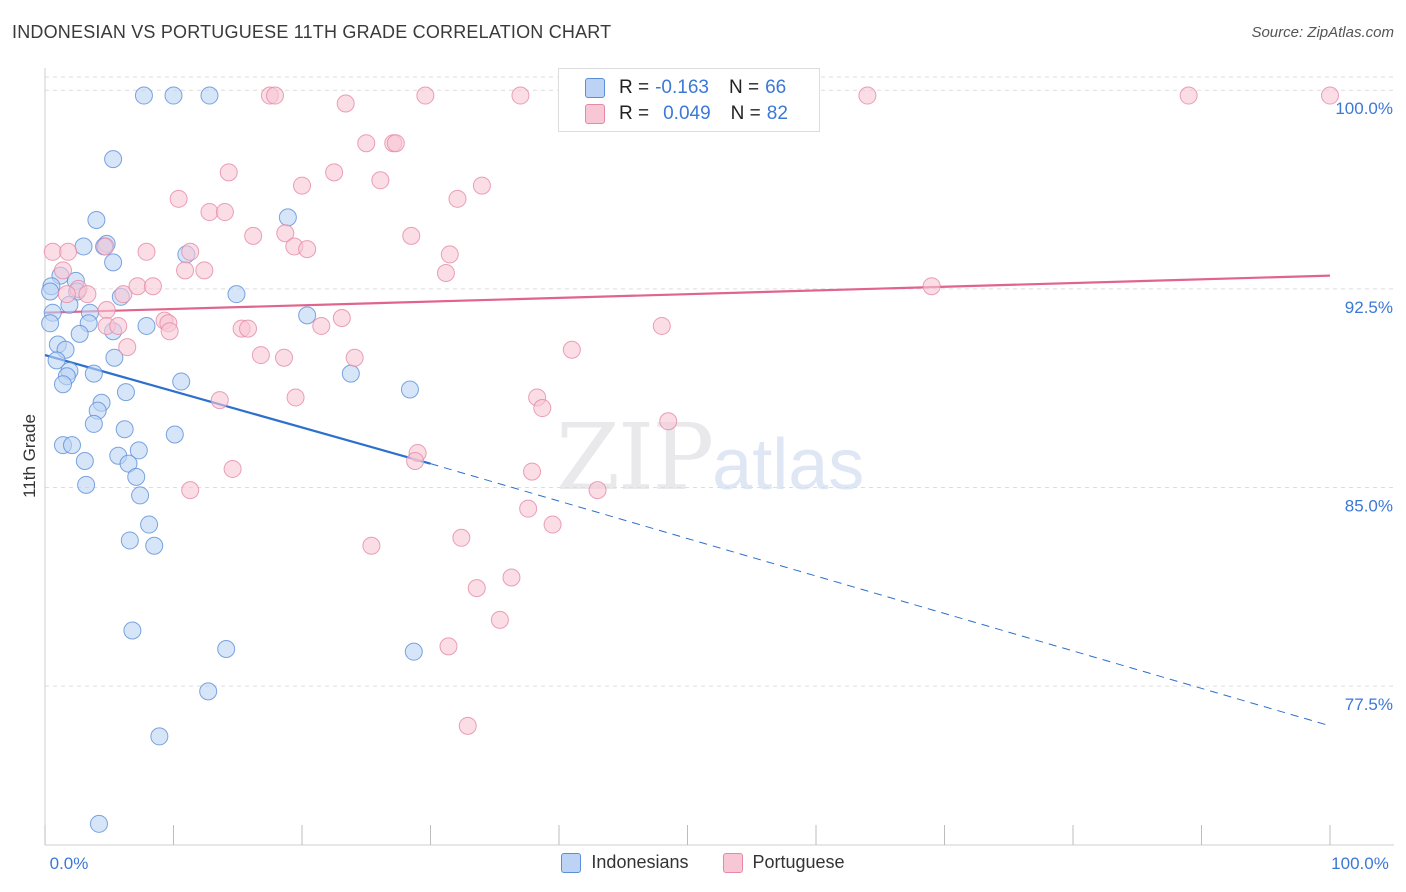 The image size is (1406, 892). Describe the element at coordinates (710, 457) in the screenshot. I see `watermark: ZIPatlas` at that location.